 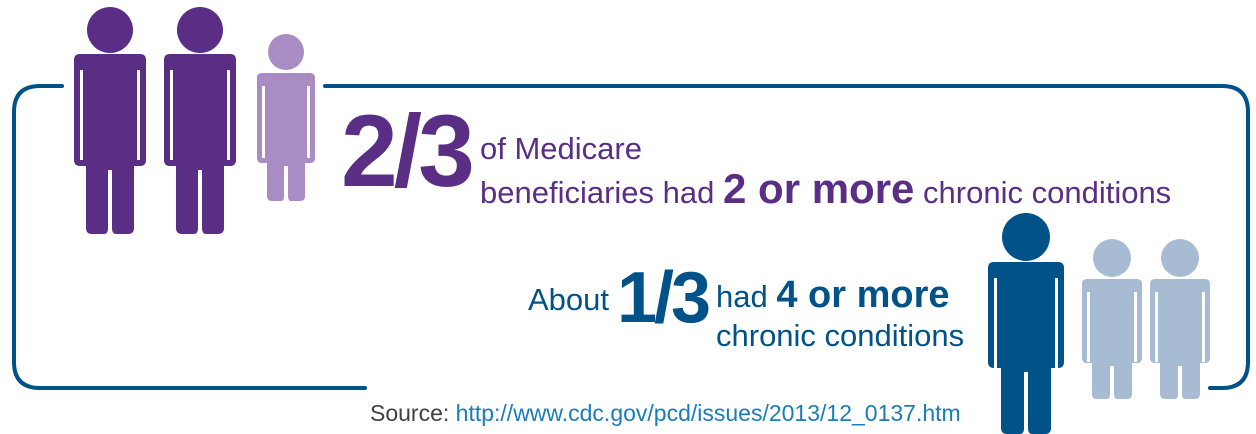 I want to click on statement-2-line-2: chronic conditions, so click(x=840, y=335).